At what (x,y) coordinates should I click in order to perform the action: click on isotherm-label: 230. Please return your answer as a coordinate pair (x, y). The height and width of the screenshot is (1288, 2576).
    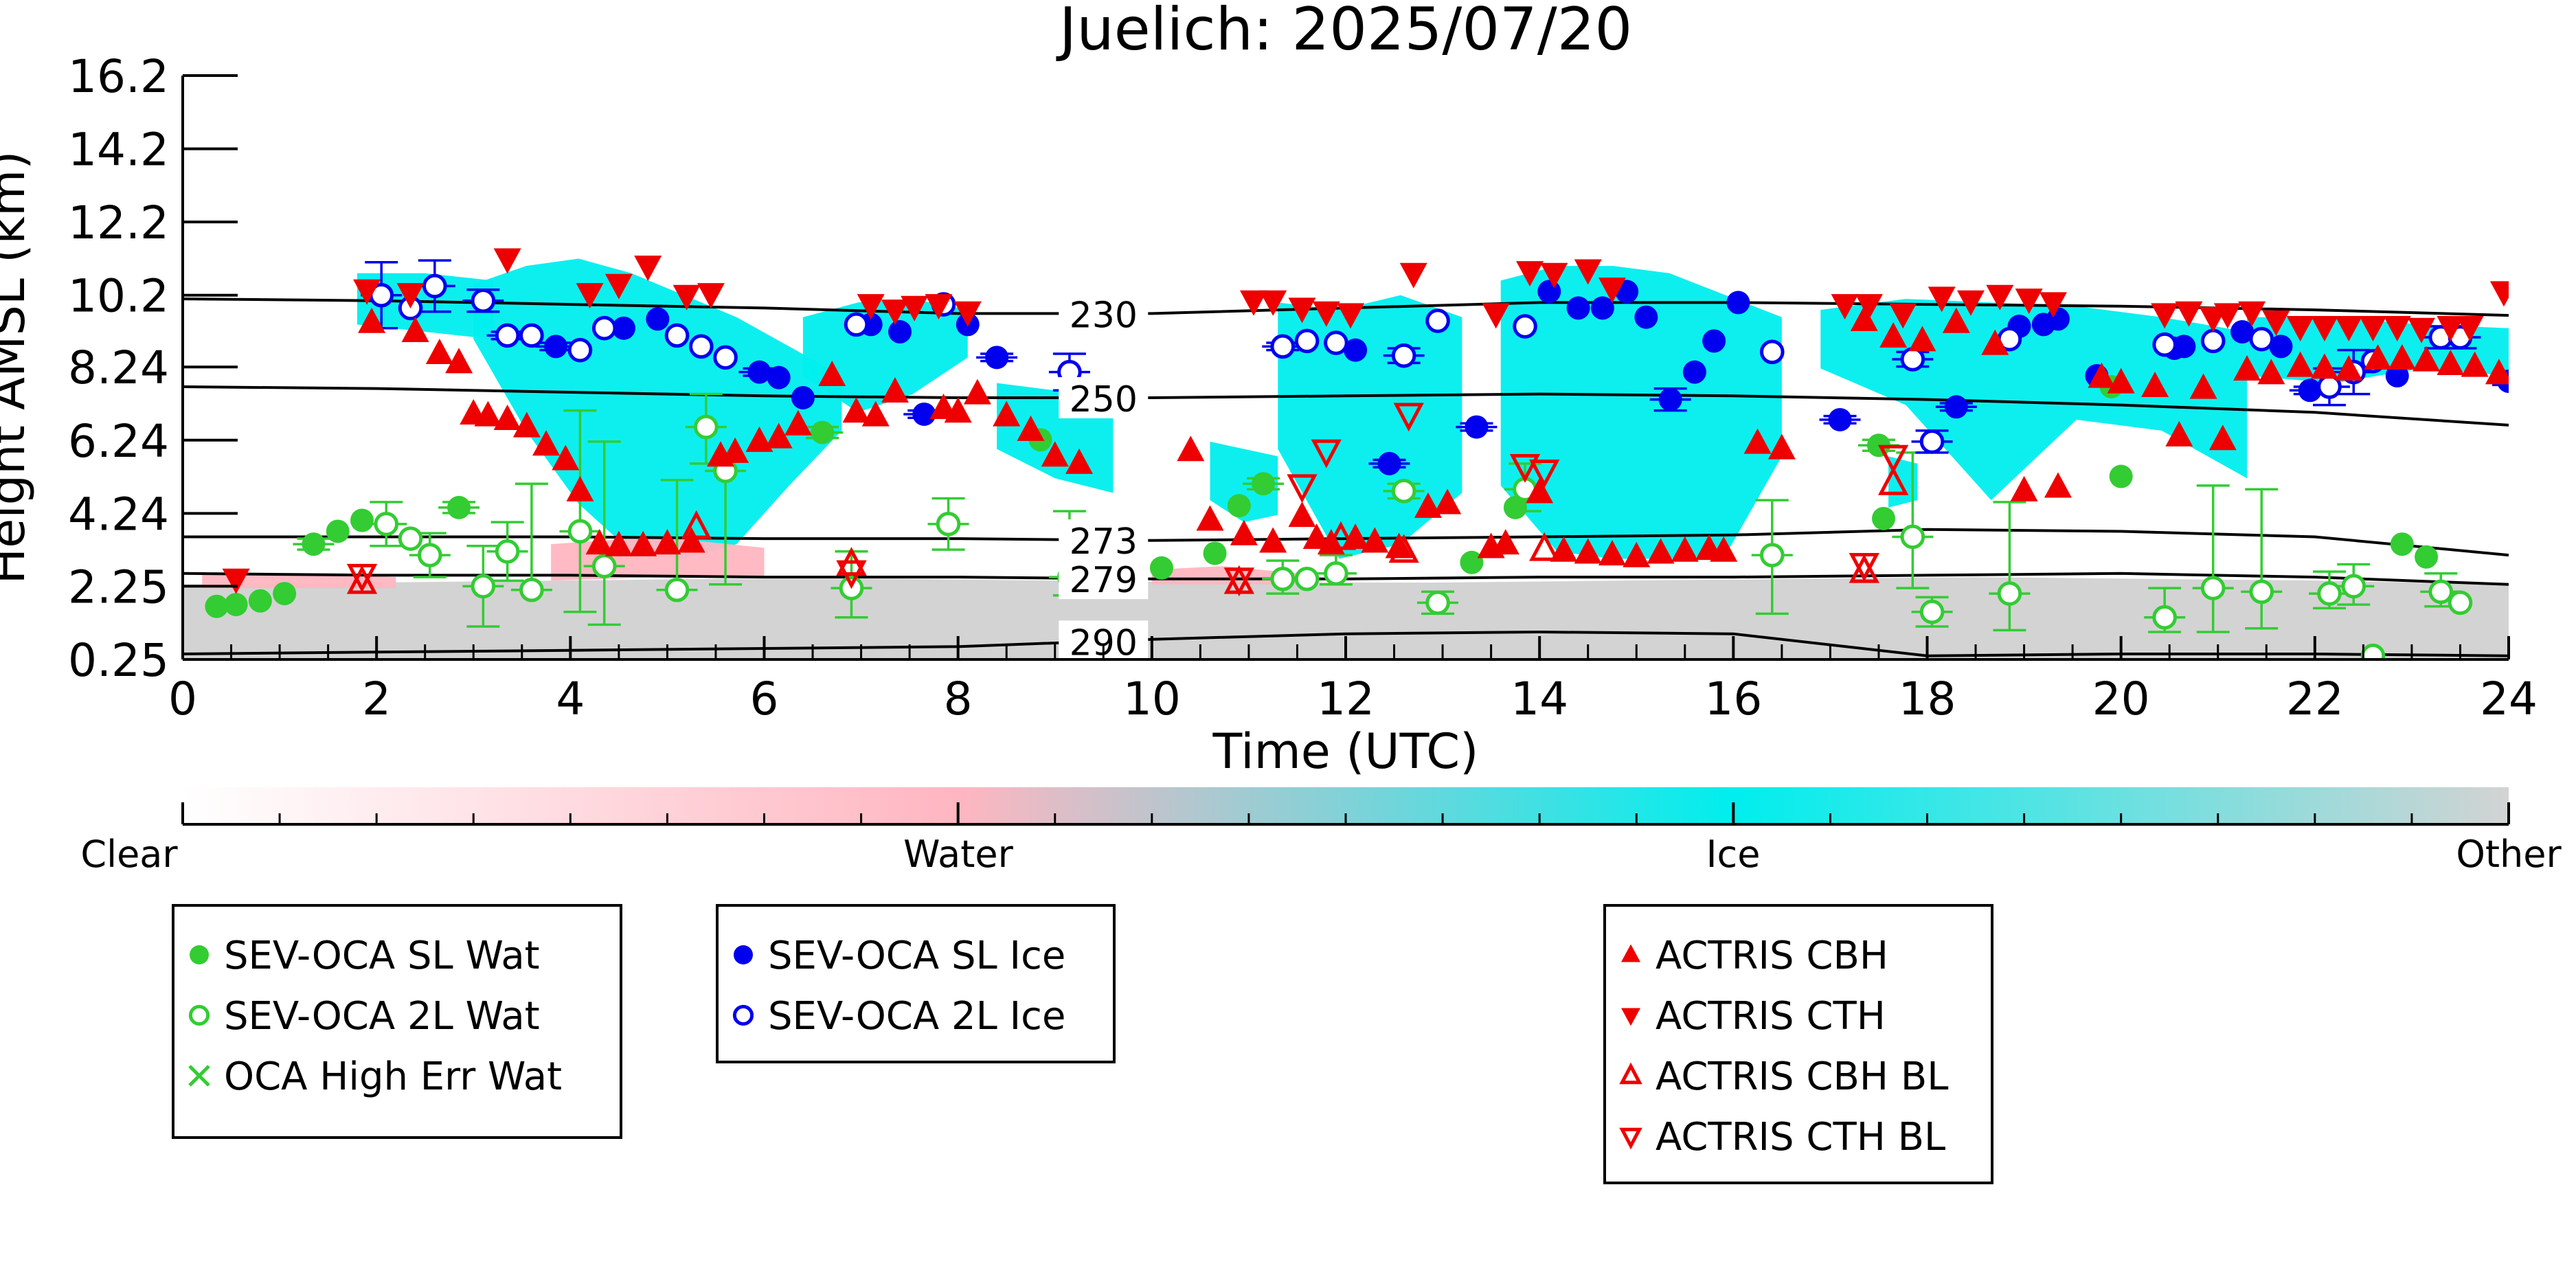
    Looking at the image, I should click on (1104, 315).